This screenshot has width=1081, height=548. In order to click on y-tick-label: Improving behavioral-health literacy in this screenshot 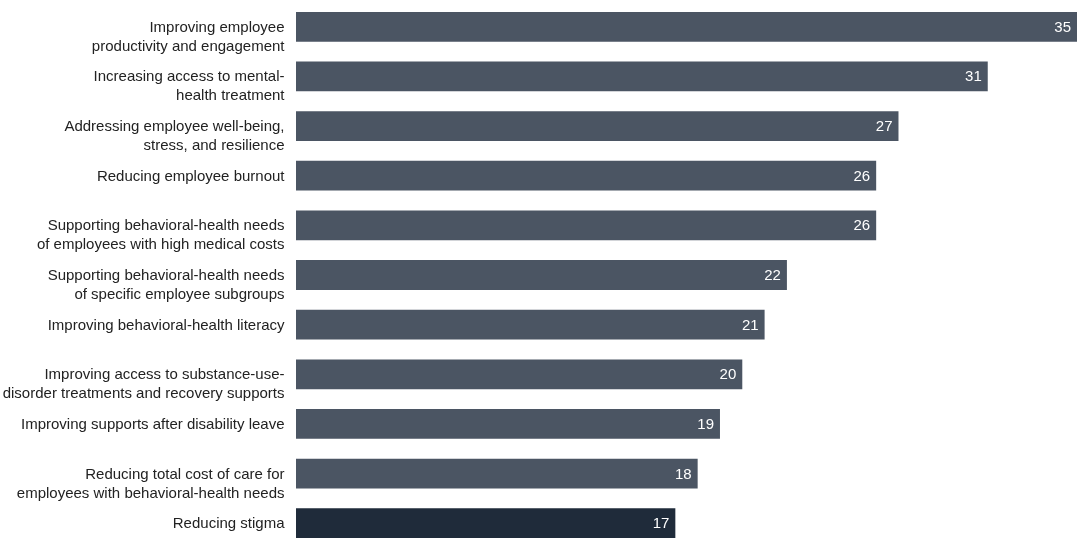, I will do `click(166, 324)`.